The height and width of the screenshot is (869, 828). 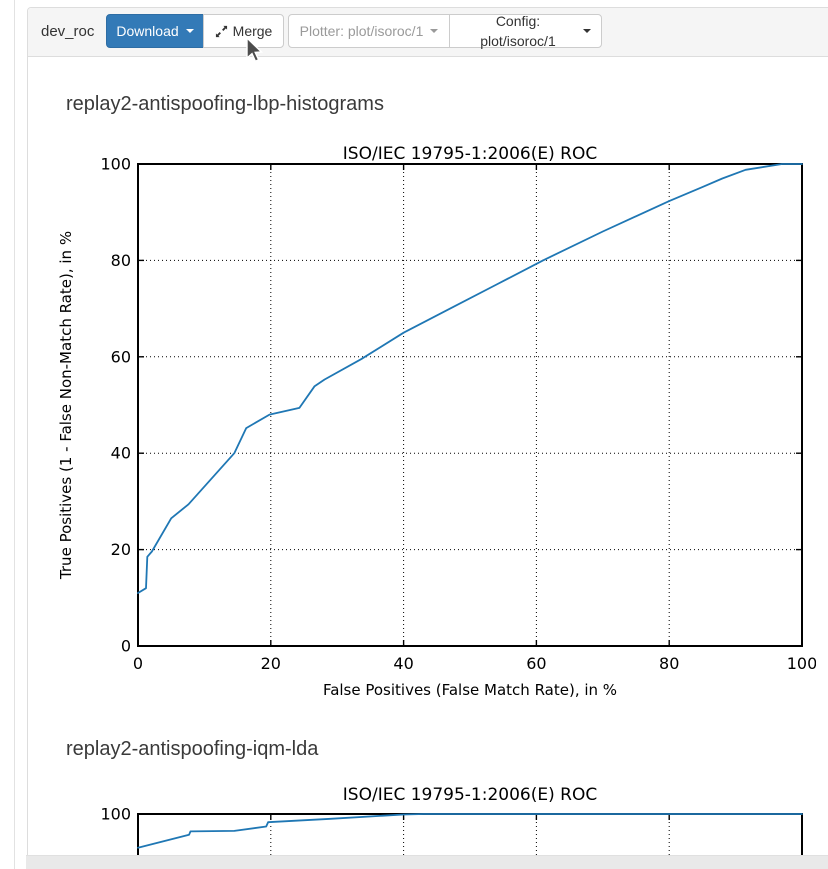 I want to click on x-axis-label: False Positives (False Match Rate), in %, so click(x=470, y=690).